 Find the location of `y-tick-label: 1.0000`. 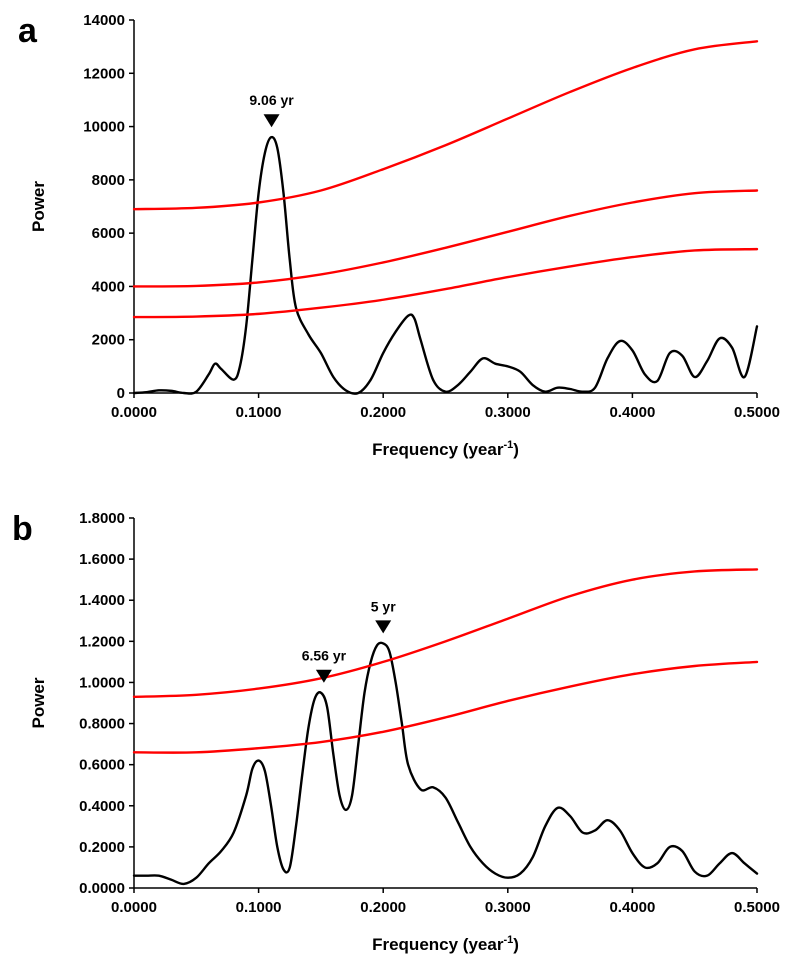

y-tick-label: 1.0000 is located at coordinates (102, 682).